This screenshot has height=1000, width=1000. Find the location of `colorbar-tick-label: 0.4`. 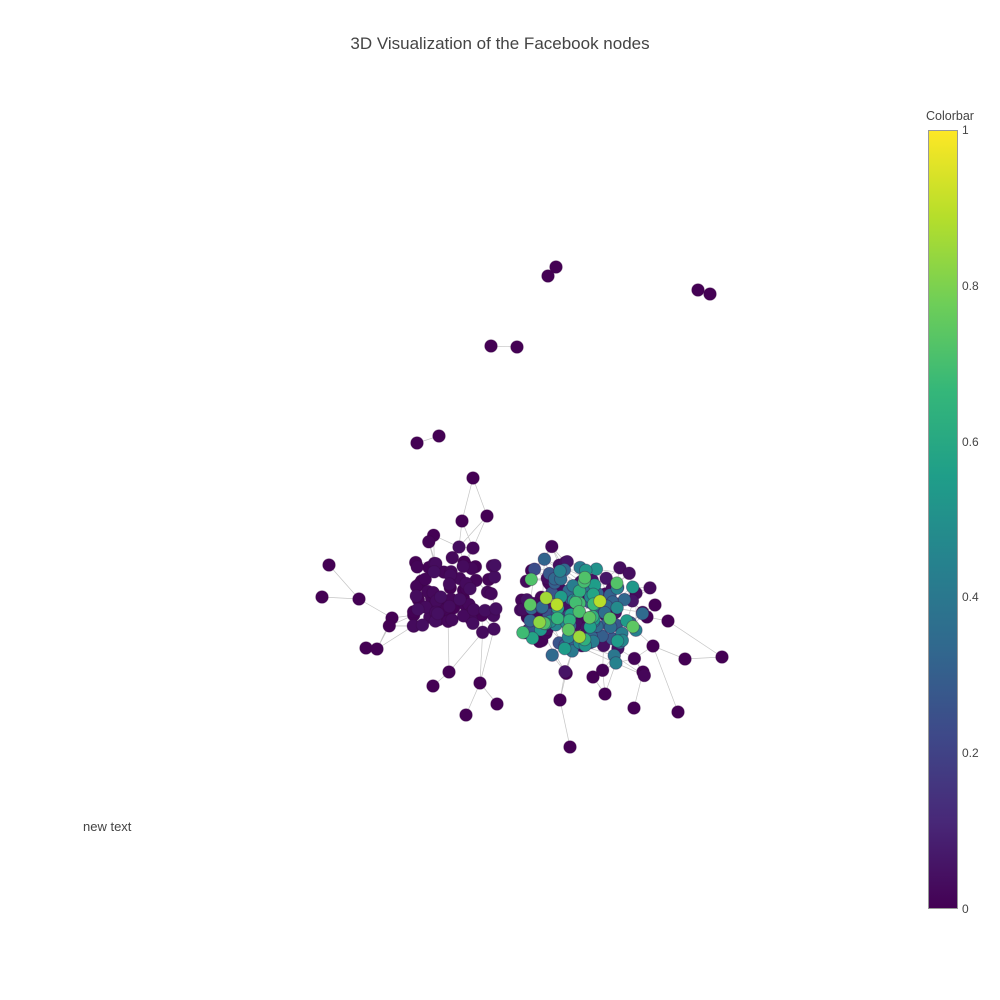

colorbar-tick-label: 0.4 is located at coordinates (970, 597).